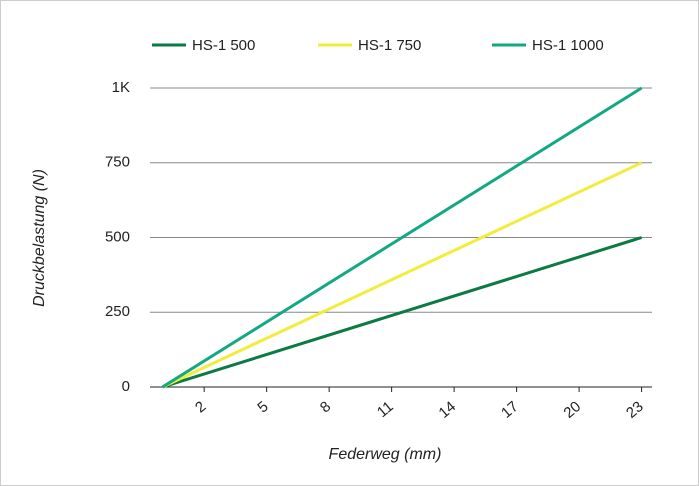 Image resolution: width=699 pixels, height=486 pixels. I want to click on legend-label: HS-1 750, so click(389, 45).